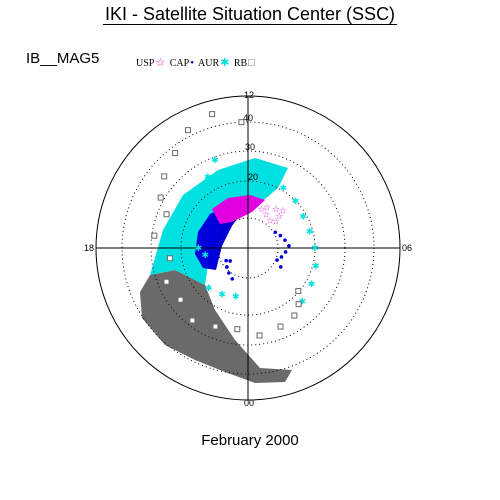 Image resolution: width=500 pixels, height=500 pixels. I want to click on legend-label-rb: RB, so click(240, 63).